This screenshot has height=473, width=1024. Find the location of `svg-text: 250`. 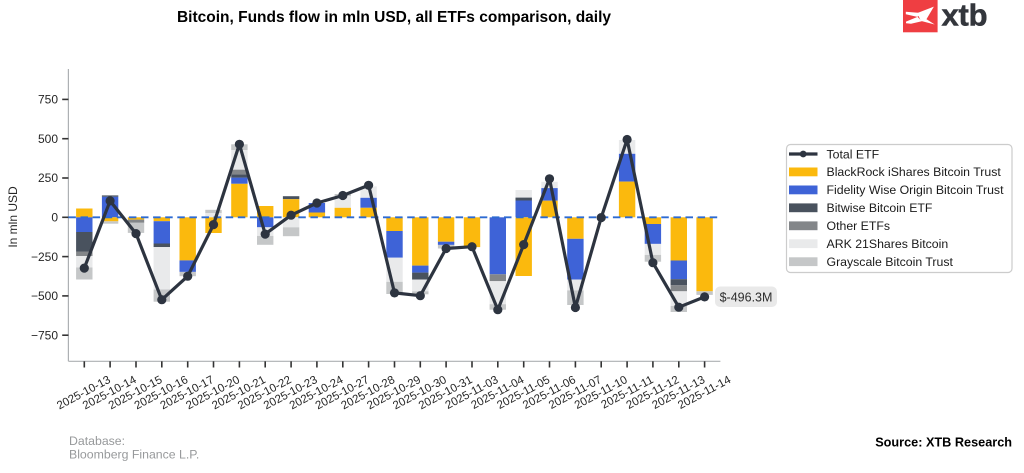

svg-text: 250 is located at coordinates (48, 178).